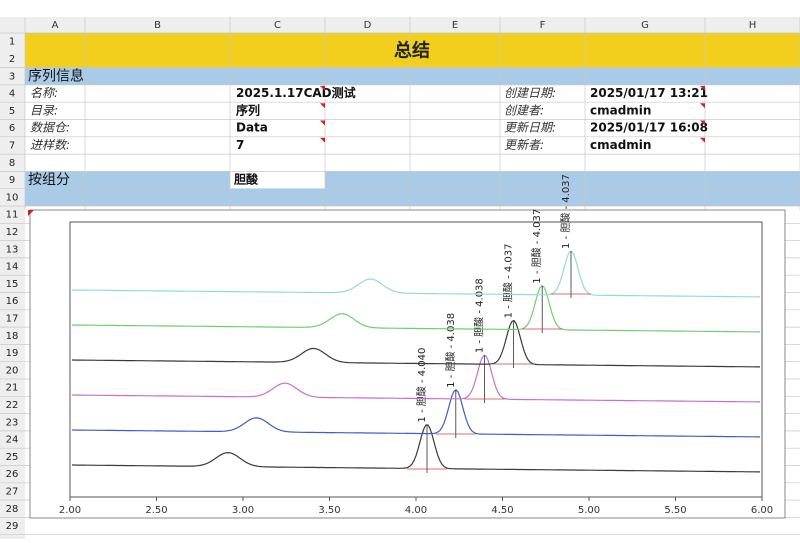 This screenshot has width=800, height=543. Describe the element at coordinates (12, 111) in the screenshot. I see `row-number: 5` at that location.